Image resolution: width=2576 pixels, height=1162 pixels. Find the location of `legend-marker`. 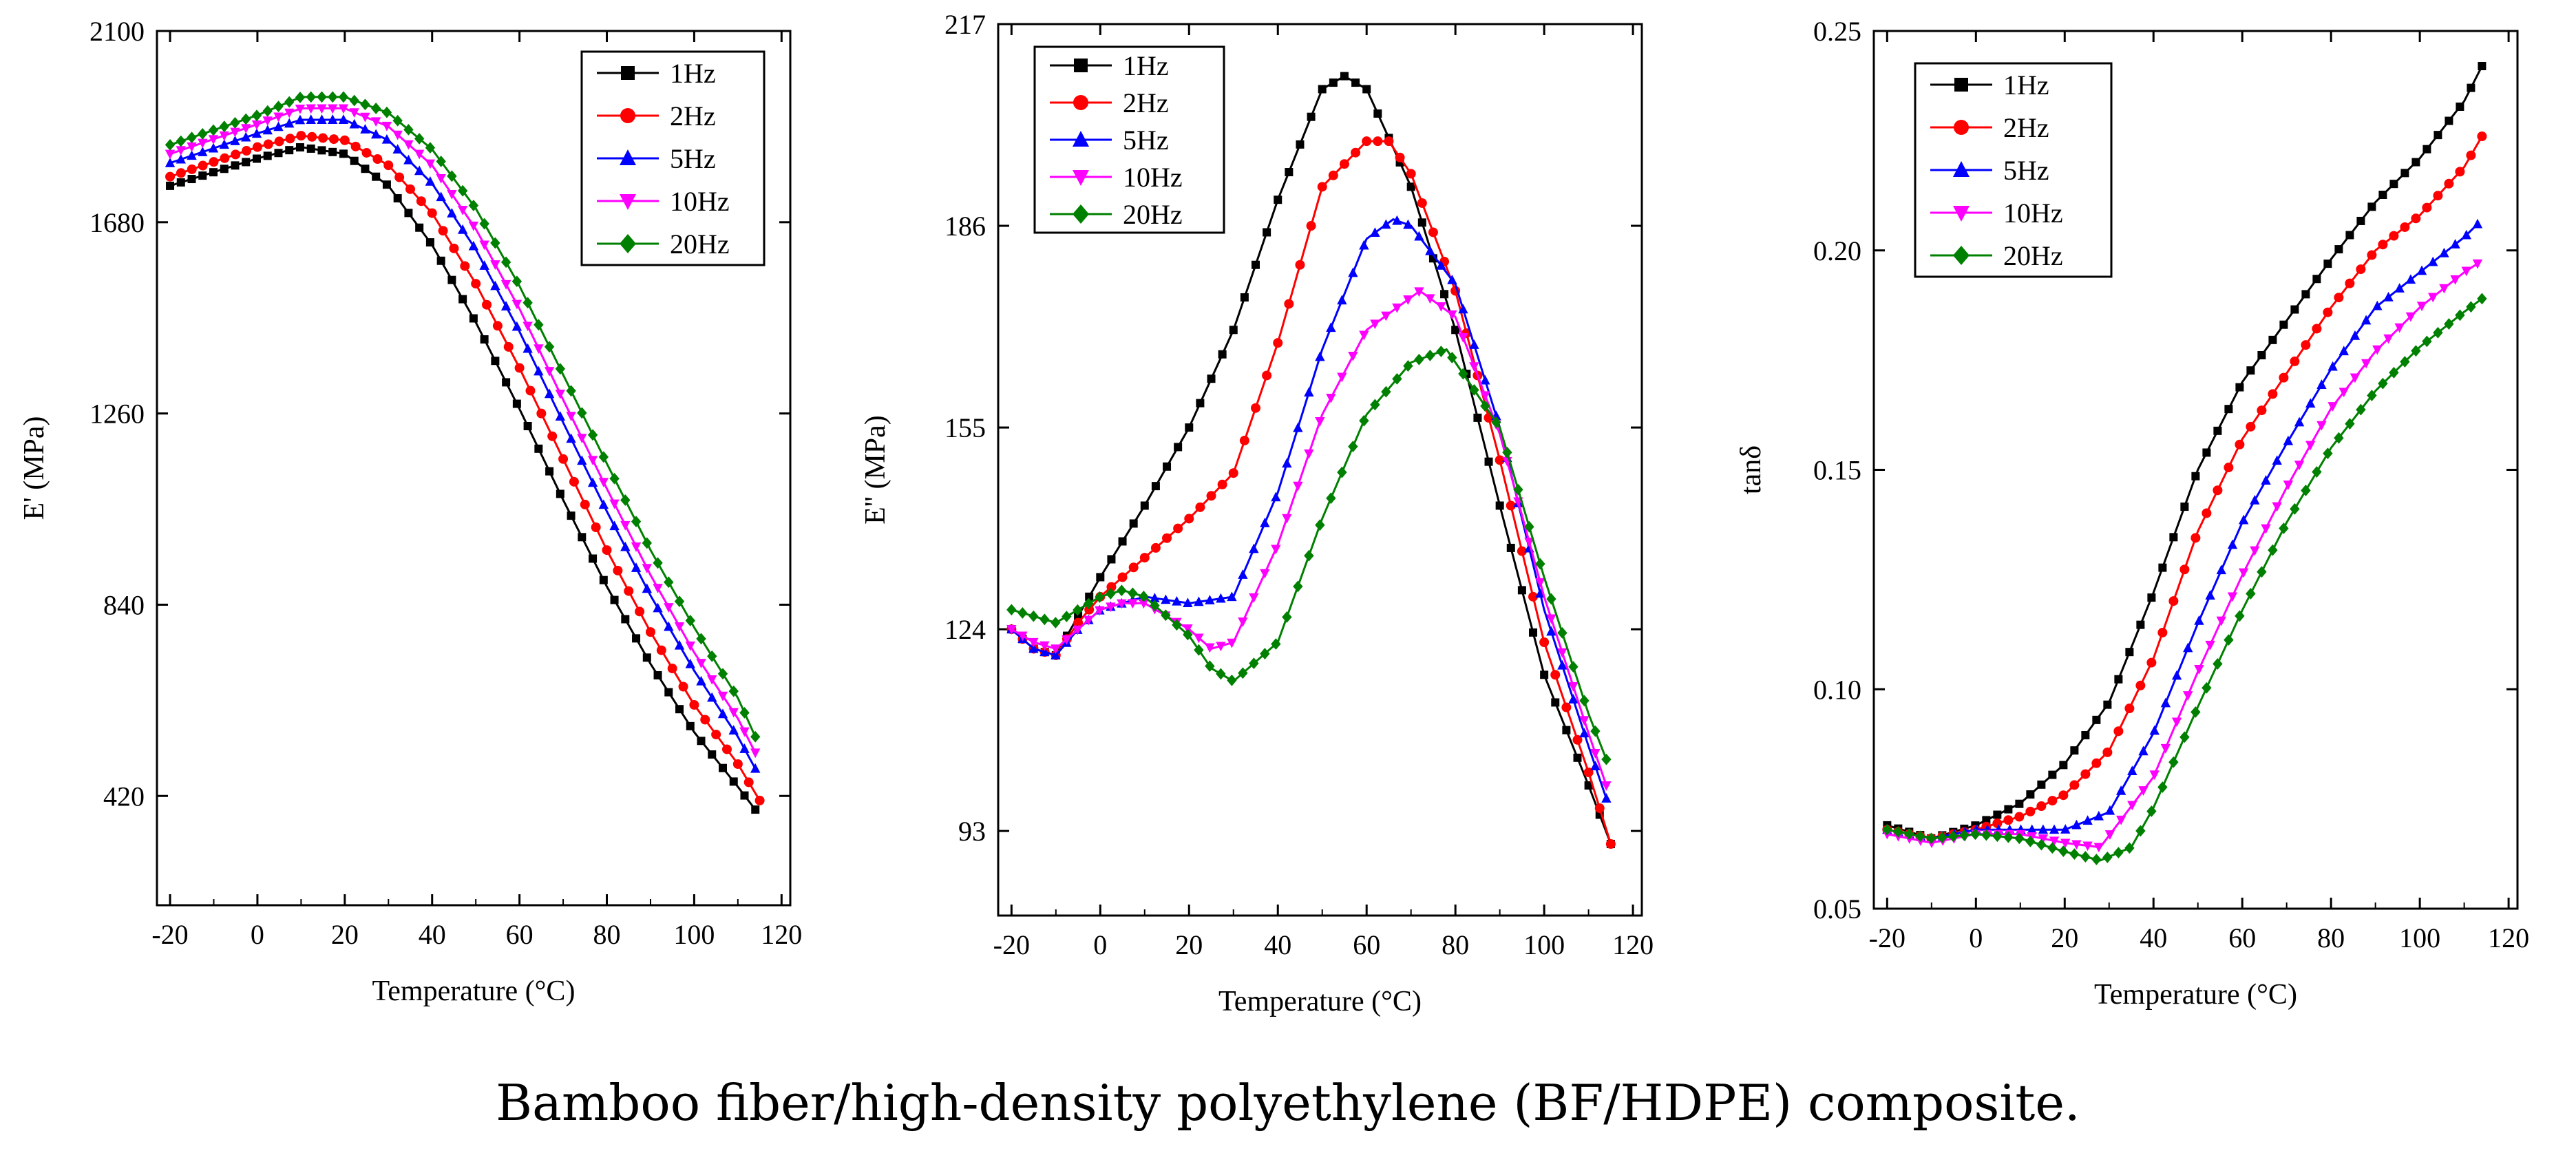

legend-marker is located at coordinates (628, 202).